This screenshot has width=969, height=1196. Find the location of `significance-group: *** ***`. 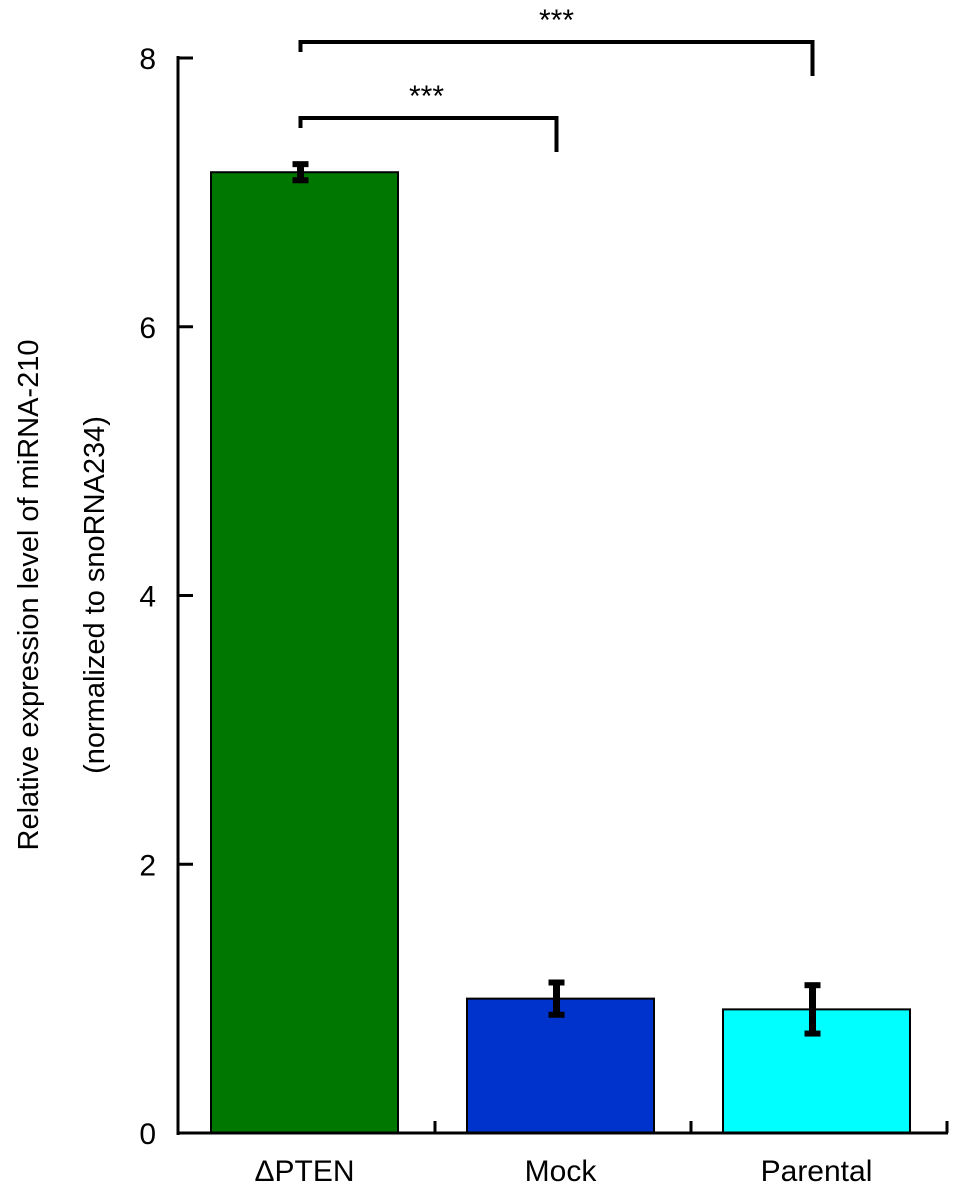

significance-group: *** *** is located at coordinates (556, 78).